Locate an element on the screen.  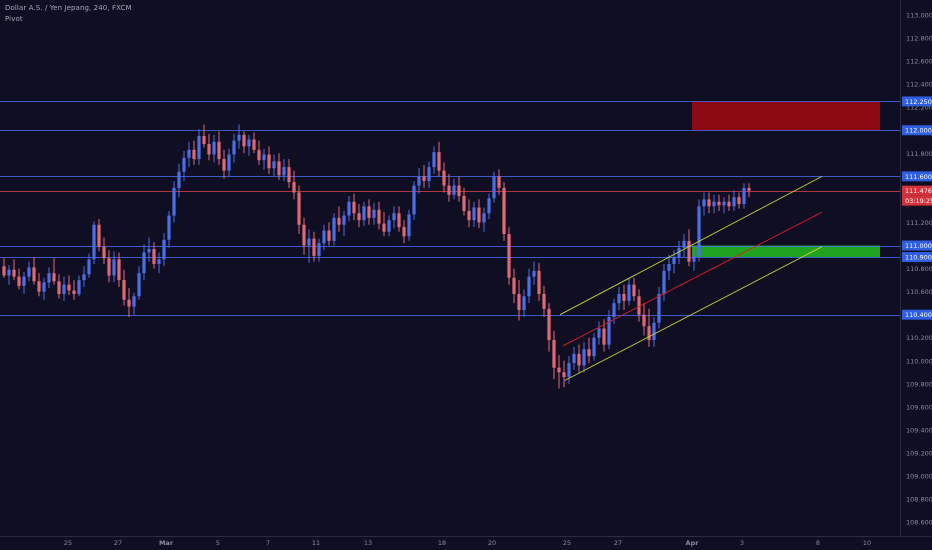
time-tick-label: 8 is located at coordinates (818, 543).